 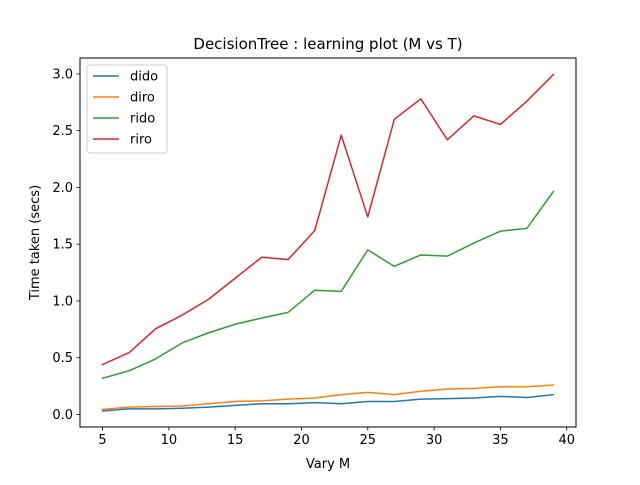 I want to click on legend-label-riro: riro, so click(x=141, y=140).